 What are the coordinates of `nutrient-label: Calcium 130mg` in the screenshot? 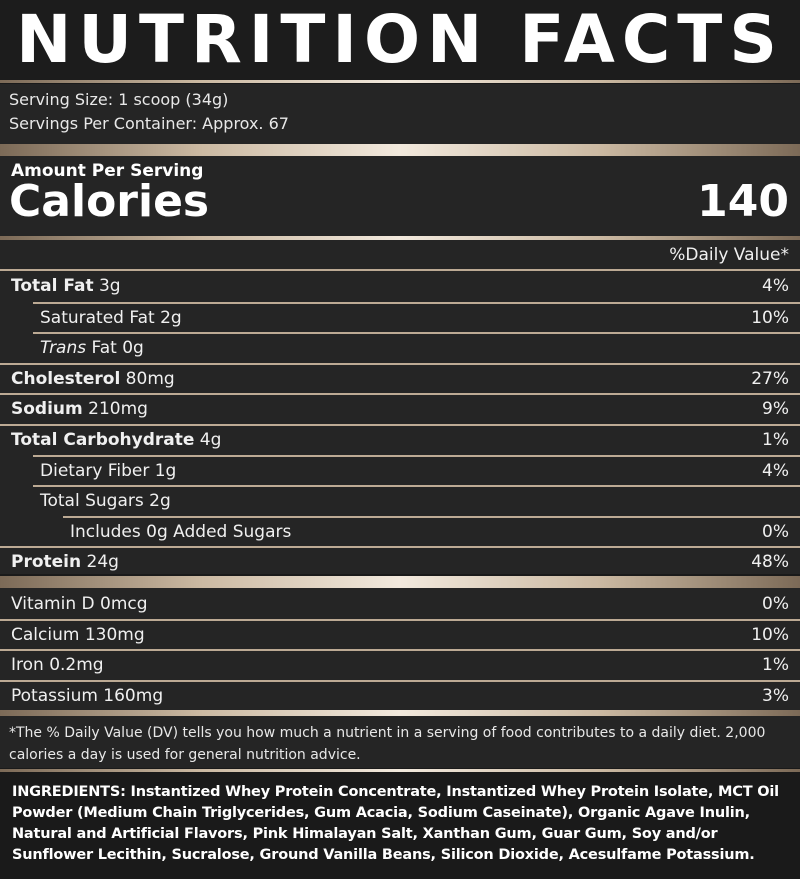 It's located at (78, 635).